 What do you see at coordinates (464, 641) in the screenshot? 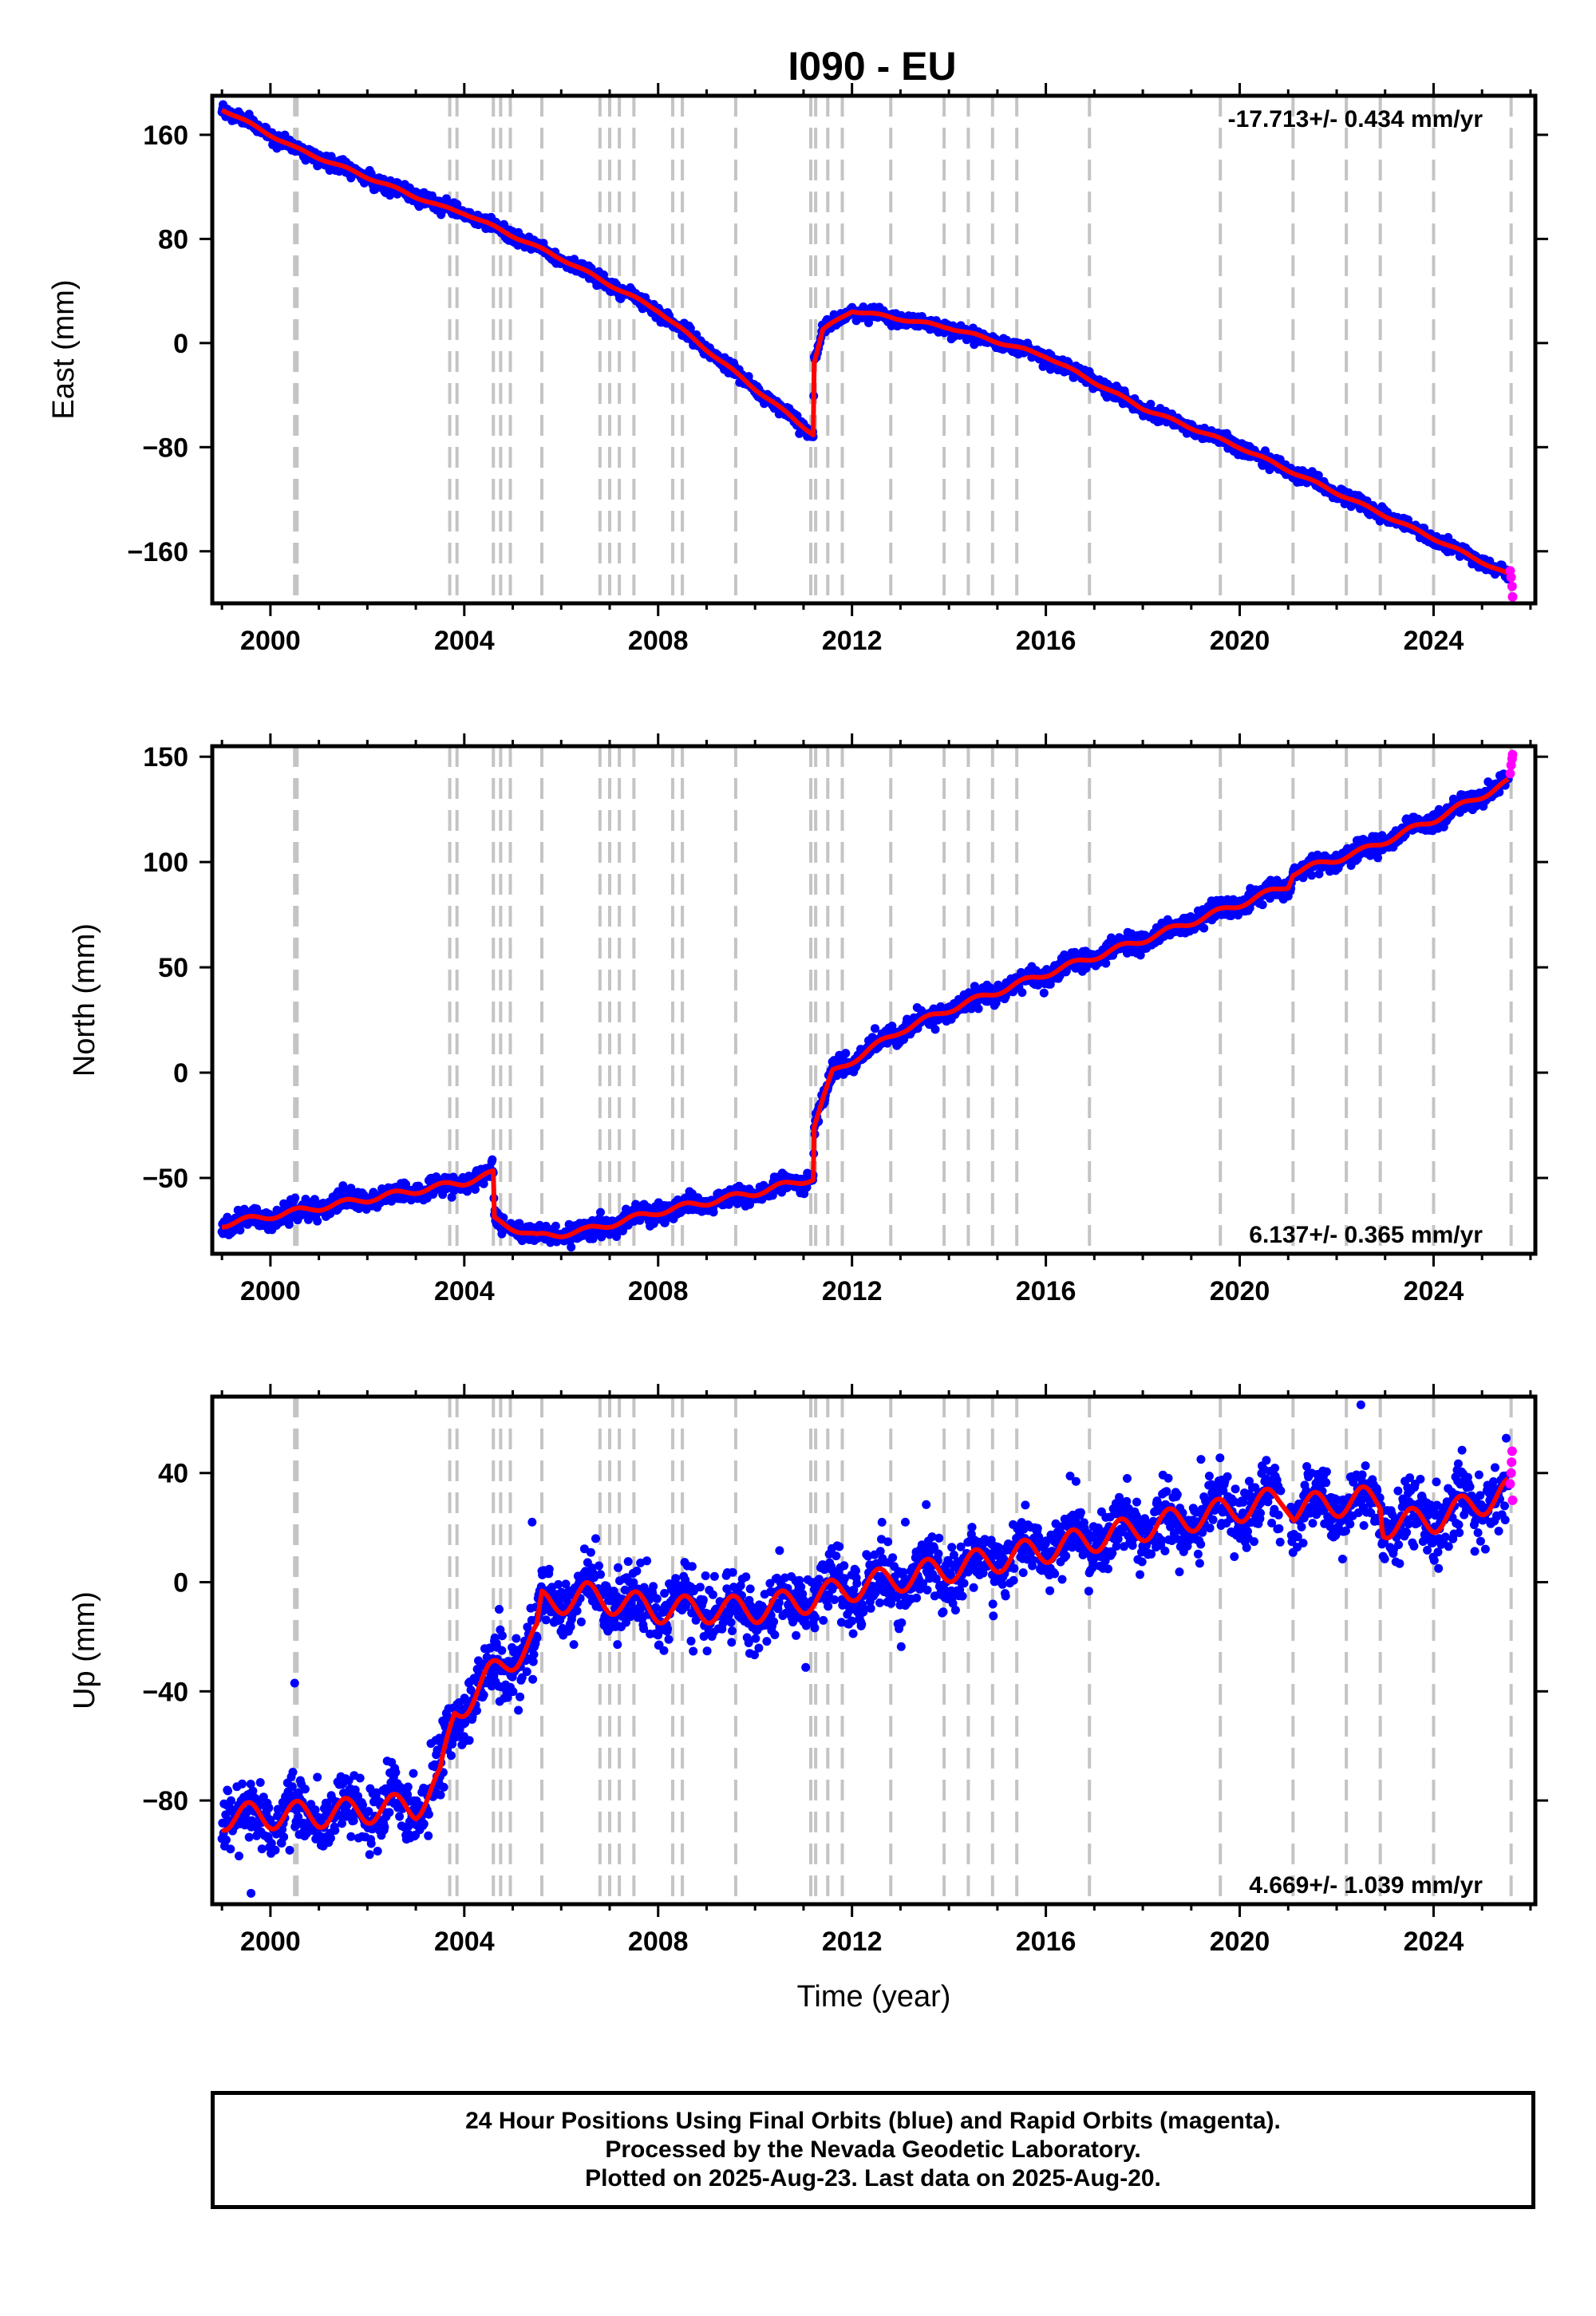
I see `x-tick-label: 2004` at bounding box center [464, 641].